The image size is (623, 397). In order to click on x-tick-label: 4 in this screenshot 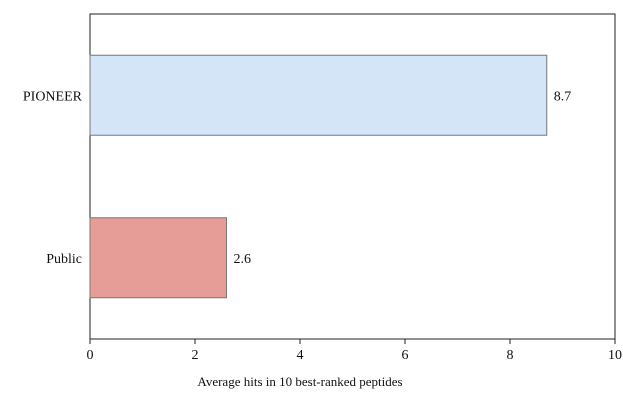, I will do `click(300, 355)`.